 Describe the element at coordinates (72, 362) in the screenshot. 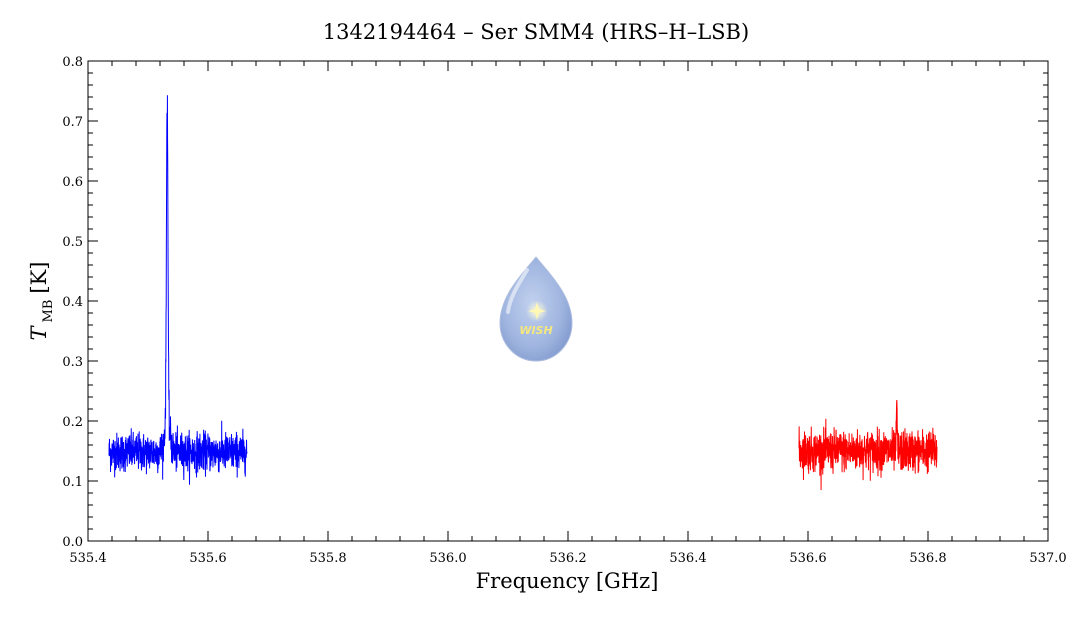

I see `y-tick-label: 0.3` at that location.